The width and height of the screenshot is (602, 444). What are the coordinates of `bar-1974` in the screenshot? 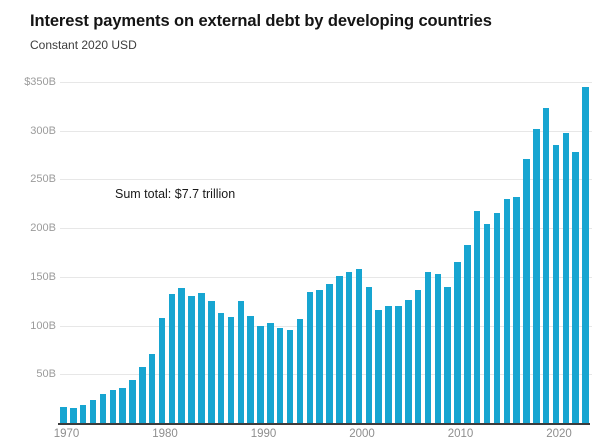 It's located at (103, 408).